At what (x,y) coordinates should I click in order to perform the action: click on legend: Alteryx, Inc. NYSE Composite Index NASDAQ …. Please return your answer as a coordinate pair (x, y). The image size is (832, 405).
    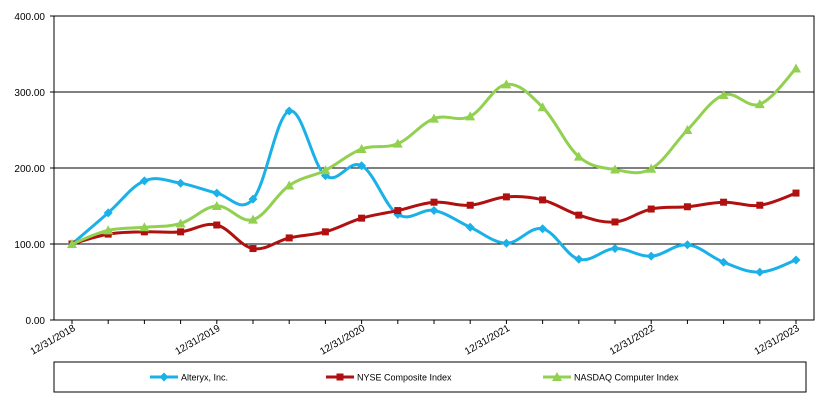
    Looking at the image, I should click on (430, 377).